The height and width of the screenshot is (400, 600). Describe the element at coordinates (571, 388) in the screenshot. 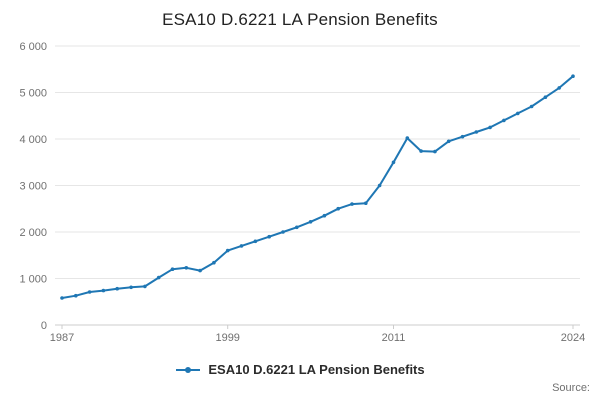

I see `source-label: Source:` at that location.